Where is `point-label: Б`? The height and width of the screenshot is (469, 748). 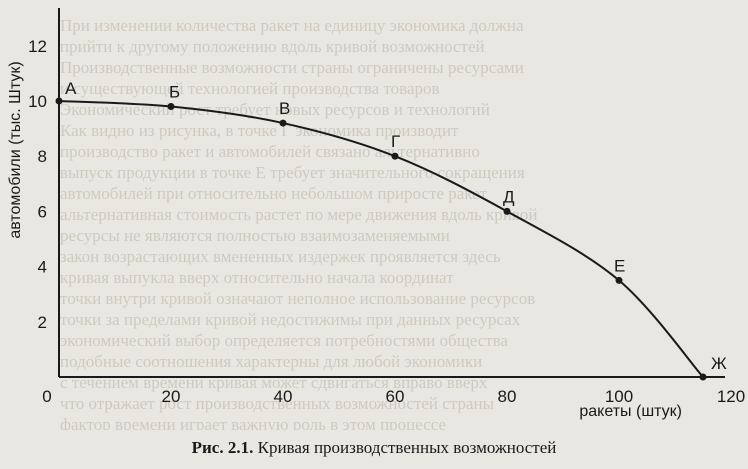 point-label: Б is located at coordinates (174, 92).